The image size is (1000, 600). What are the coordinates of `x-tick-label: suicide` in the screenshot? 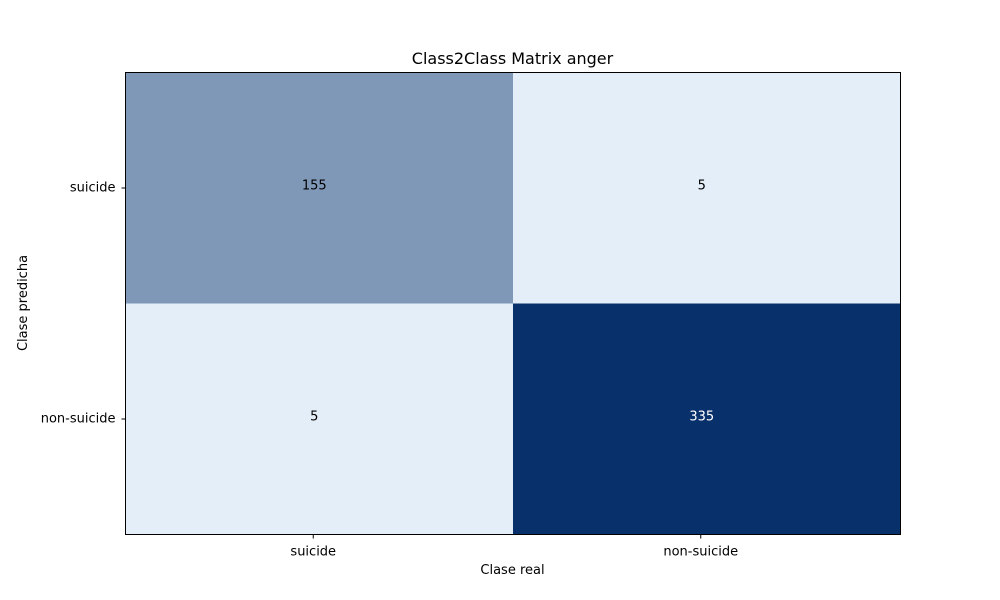 It's located at (313, 552).